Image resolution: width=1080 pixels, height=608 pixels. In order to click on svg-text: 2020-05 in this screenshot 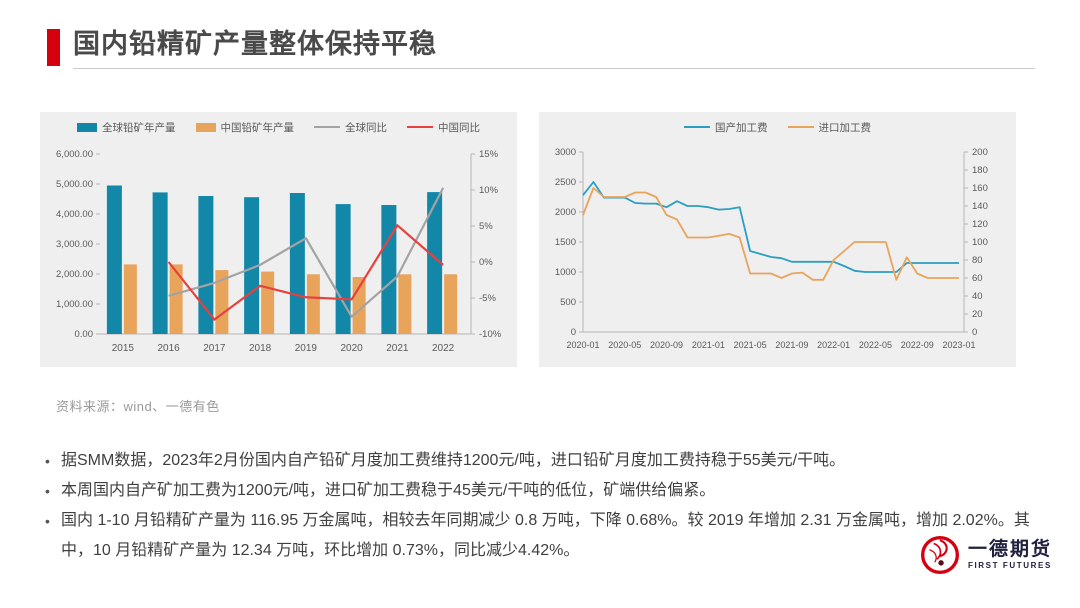, I will do `click(624, 345)`.